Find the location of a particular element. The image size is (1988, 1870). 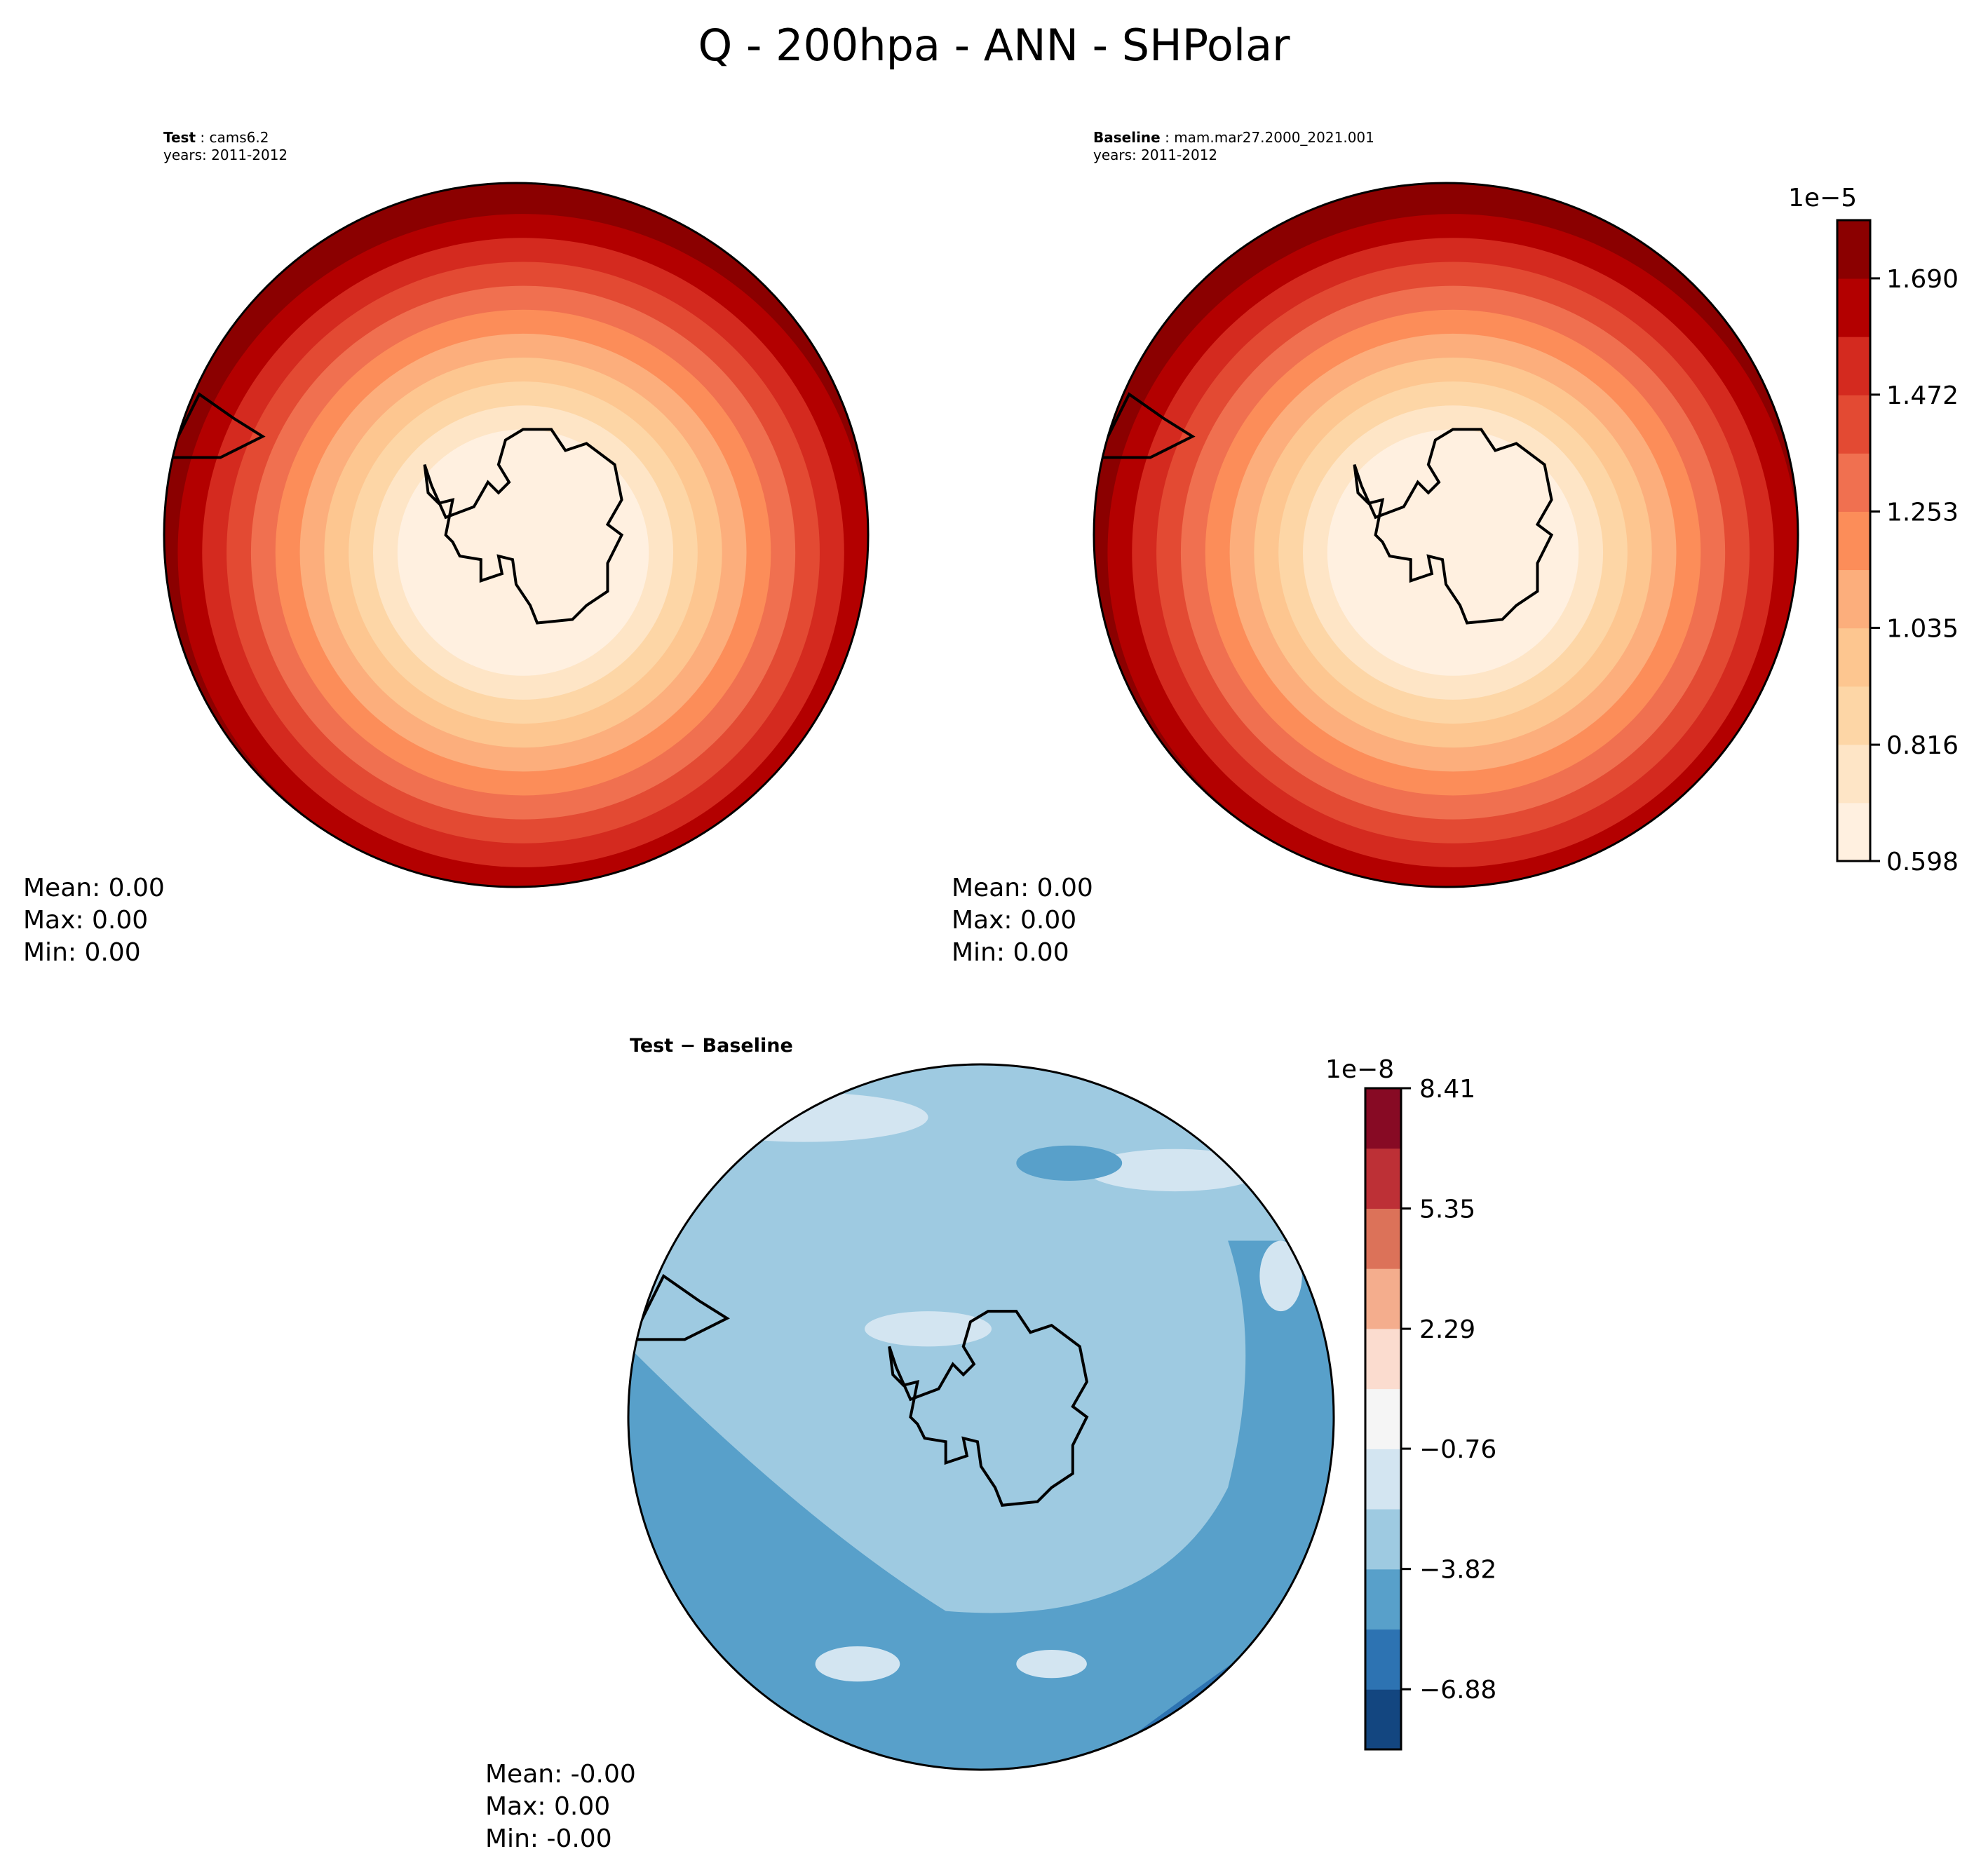

top-colorbar-offset: 1e−5 is located at coordinates (1823, 198).